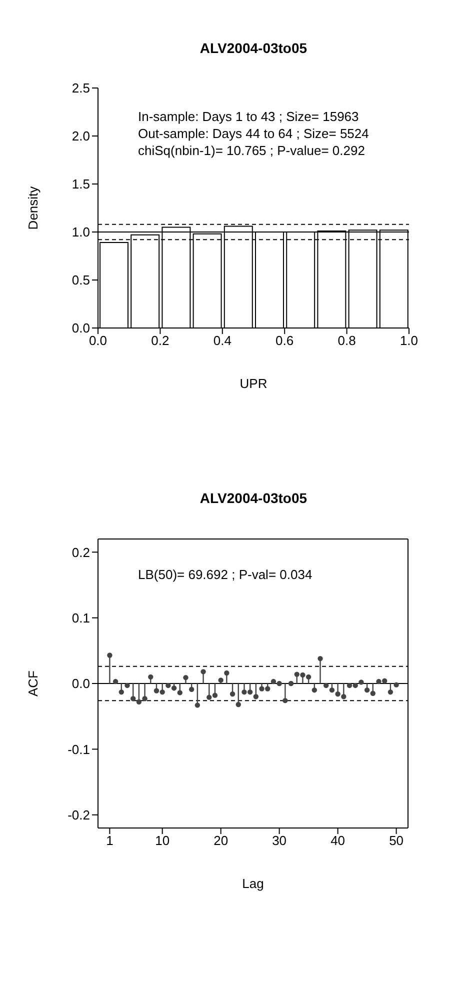 The height and width of the screenshot is (987, 462). What do you see at coordinates (347, 340) in the screenshot?
I see `x-tick-label: 0.8` at bounding box center [347, 340].